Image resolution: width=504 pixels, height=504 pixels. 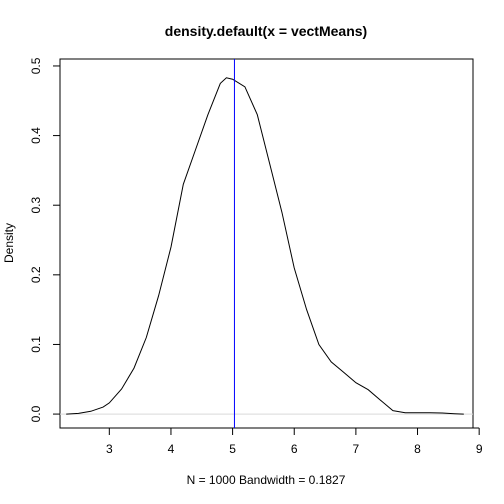 What do you see at coordinates (417, 449) in the screenshot?
I see `x-tick-label: 8` at bounding box center [417, 449].